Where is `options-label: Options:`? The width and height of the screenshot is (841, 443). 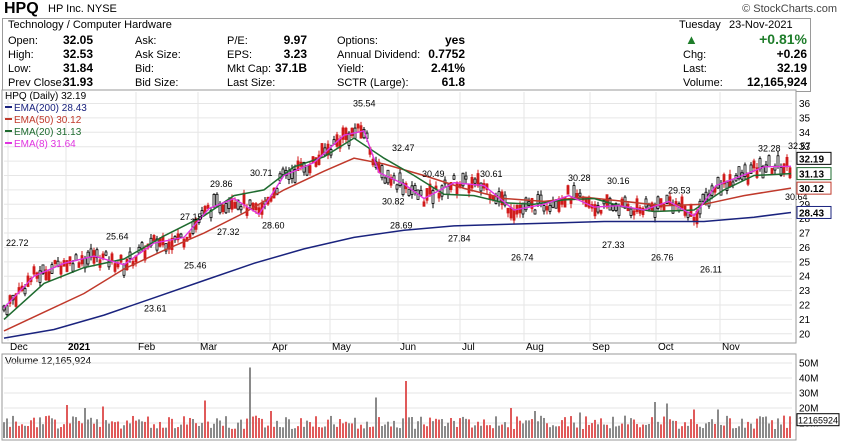 options-label: Options: is located at coordinates (357, 41).